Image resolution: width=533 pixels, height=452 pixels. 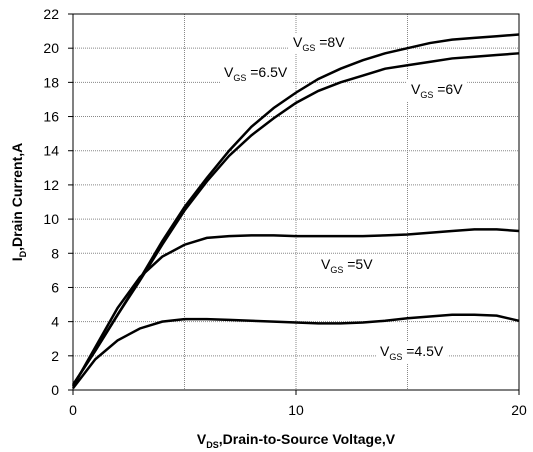 I want to click on label: VGS =8V, so click(x=319, y=43).